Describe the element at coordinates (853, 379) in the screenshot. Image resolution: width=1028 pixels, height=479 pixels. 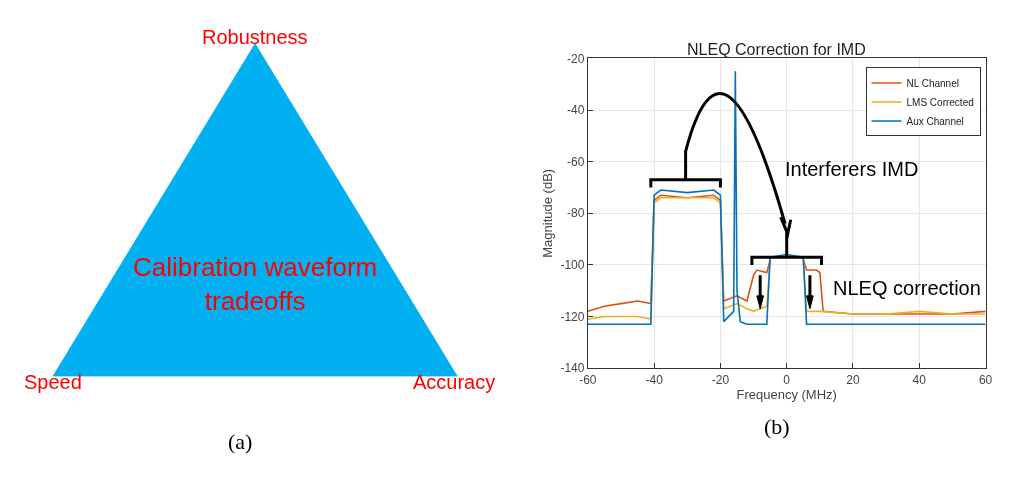
I see `x-tick-label: 20` at that location.